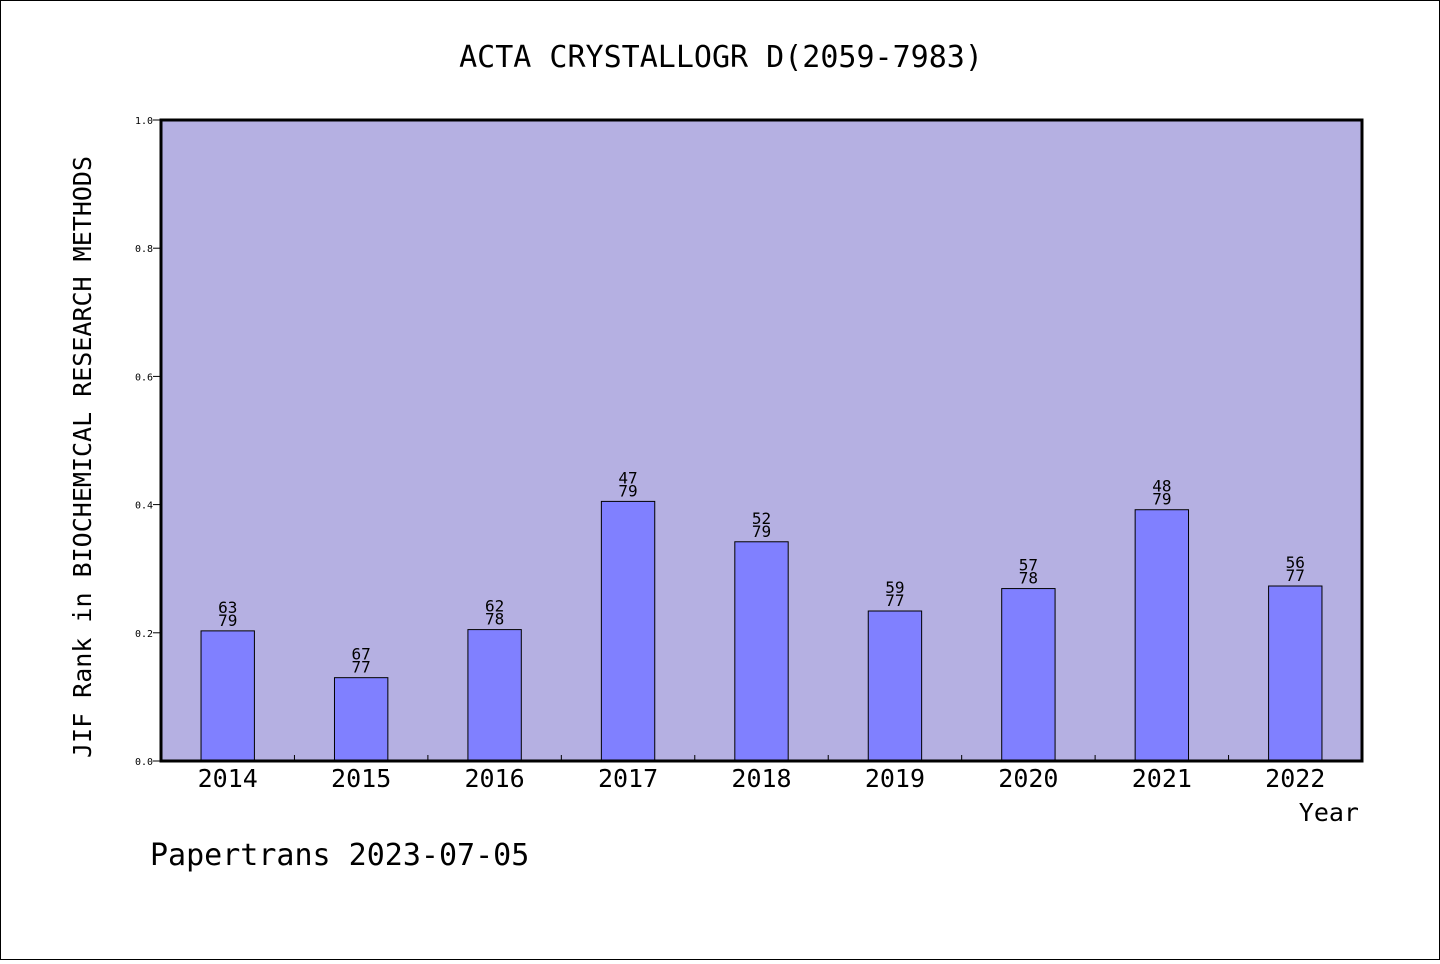  What do you see at coordinates (227, 696) in the screenshot?
I see `bar-2014` at bounding box center [227, 696].